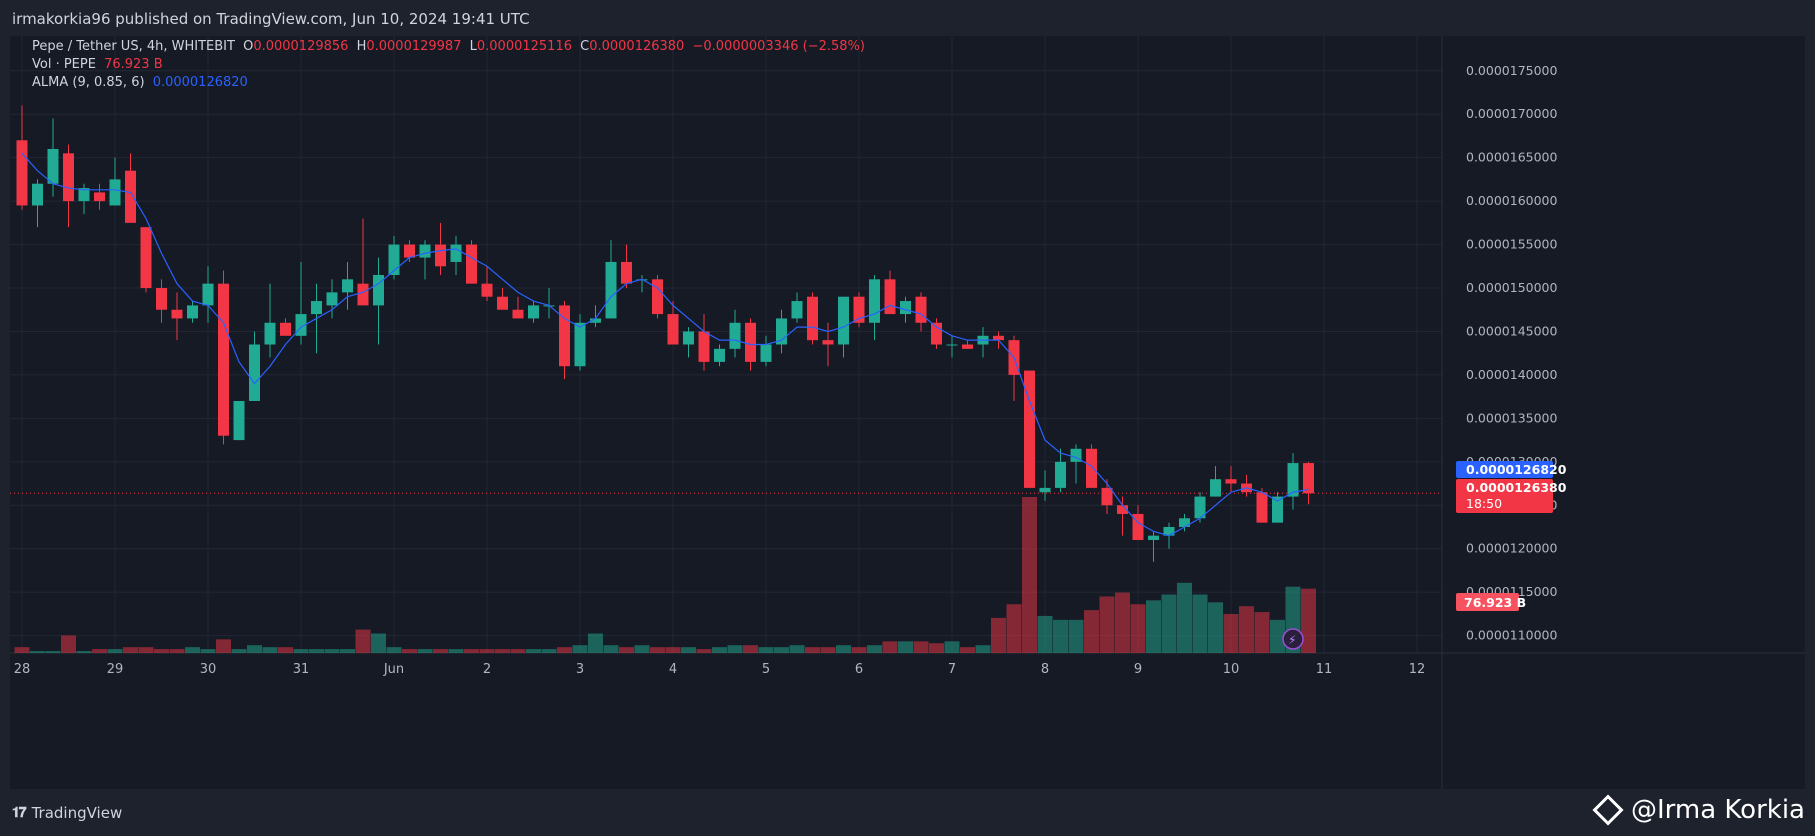 This screenshot has width=1815, height=836. What do you see at coordinates (97, 64) in the screenshot?
I see `volume-legend: Vol · PEPE 76.923 B` at bounding box center [97, 64].